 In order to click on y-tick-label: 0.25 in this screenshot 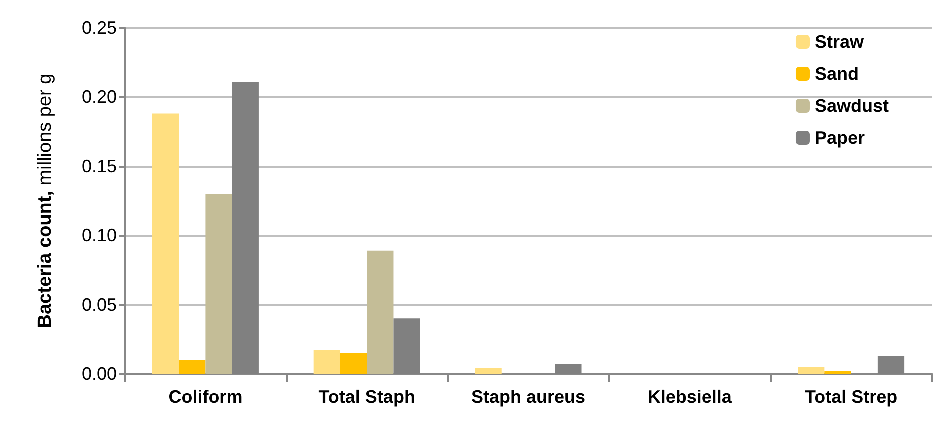, I will do `click(99, 28)`.